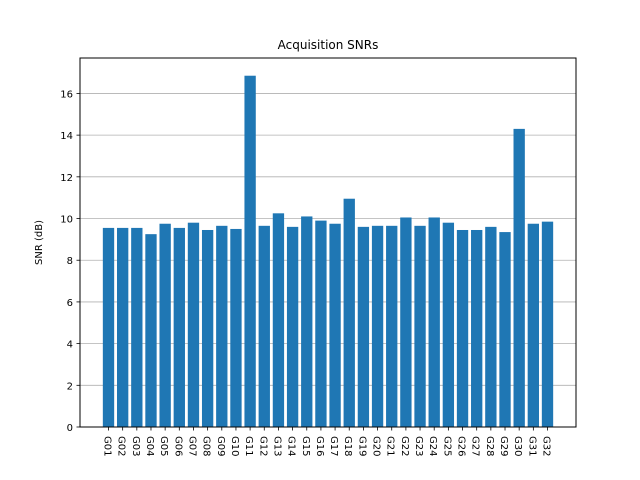 This screenshot has width=640, height=480. Describe the element at coordinates (531, 446) in the screenshot. I see `x-tick-label: G31` at that location.